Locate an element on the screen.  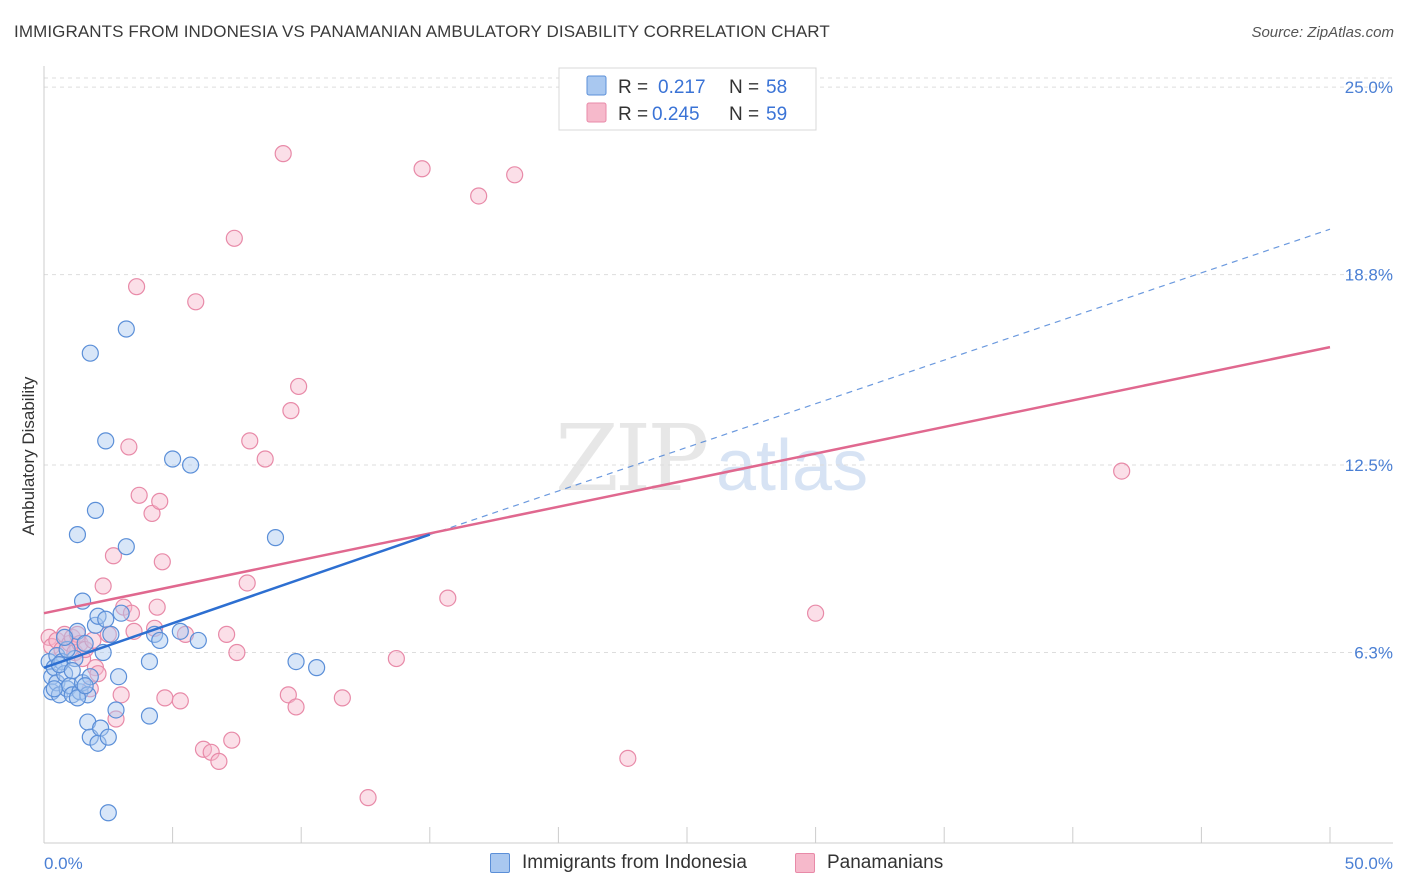
legend-label-indonesia: Immigrants from Indonesia is located at coordinates (634, 862).